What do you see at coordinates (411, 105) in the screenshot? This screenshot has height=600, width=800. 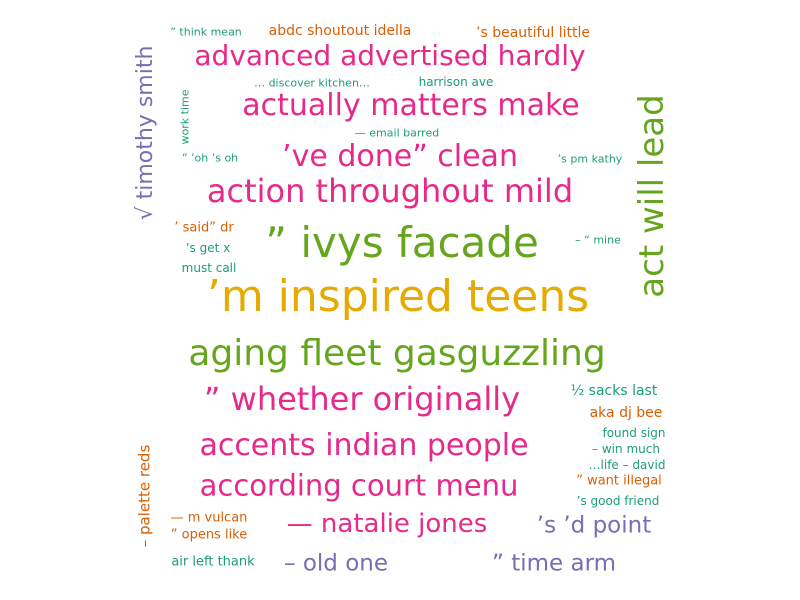 I see `word-5: actually matters make` at bounding box center [411, 105].